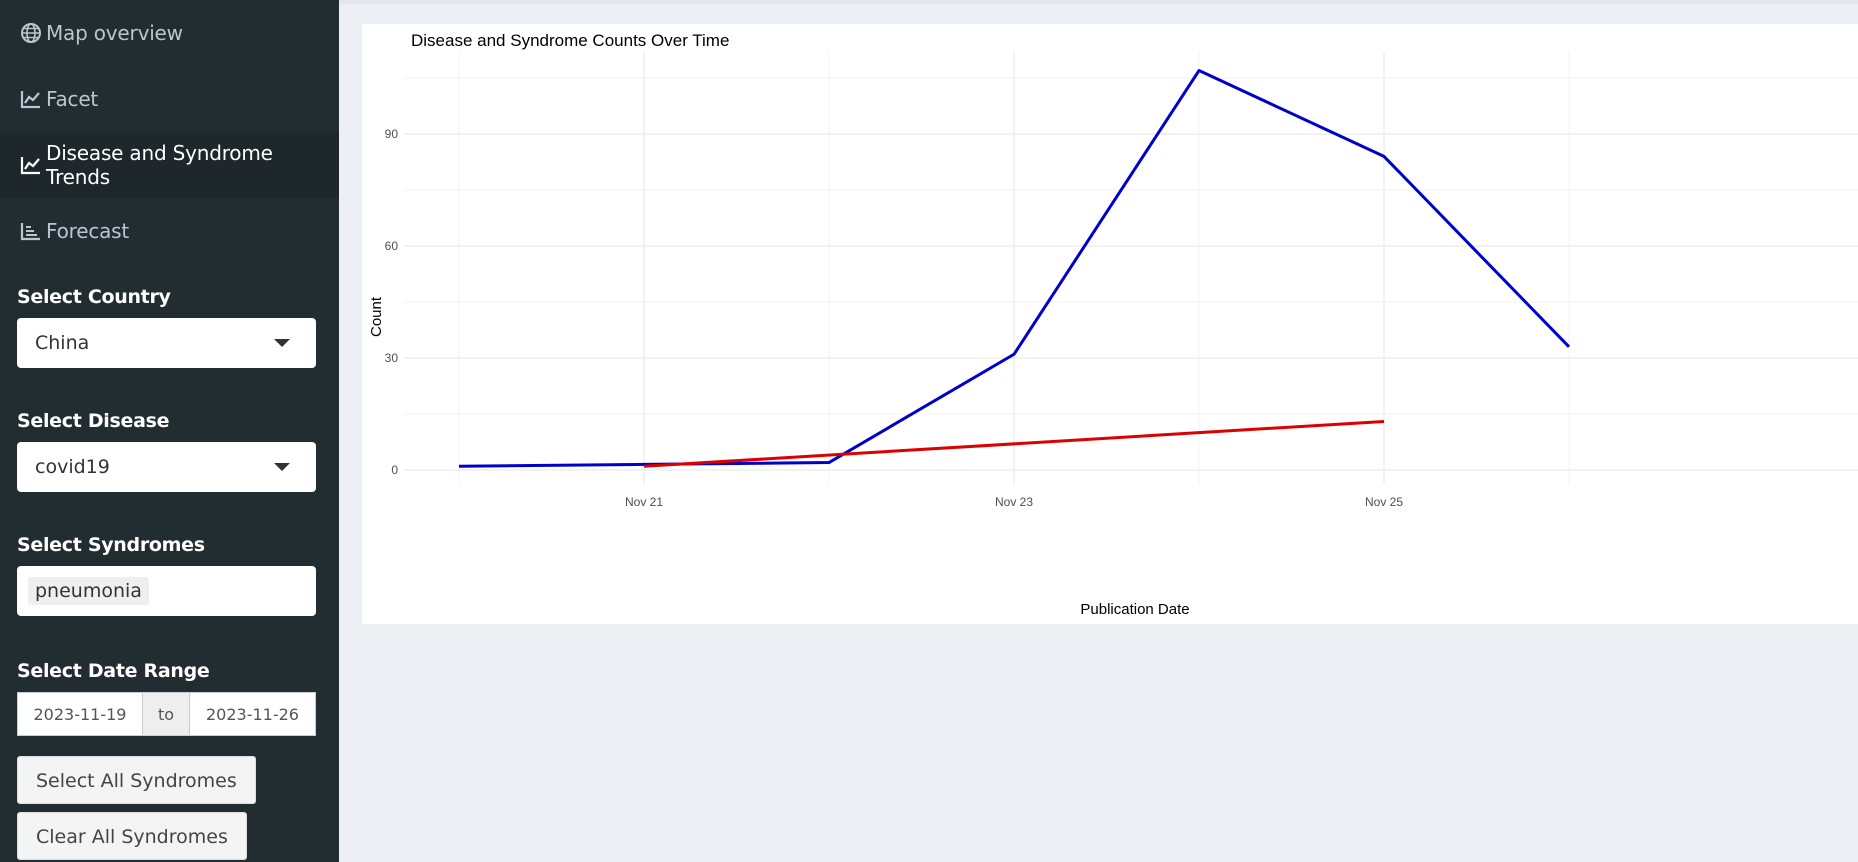 This screenshot has width=1858, height=862. I want to click on menu-item-label: Map overview, so click(114, 33).